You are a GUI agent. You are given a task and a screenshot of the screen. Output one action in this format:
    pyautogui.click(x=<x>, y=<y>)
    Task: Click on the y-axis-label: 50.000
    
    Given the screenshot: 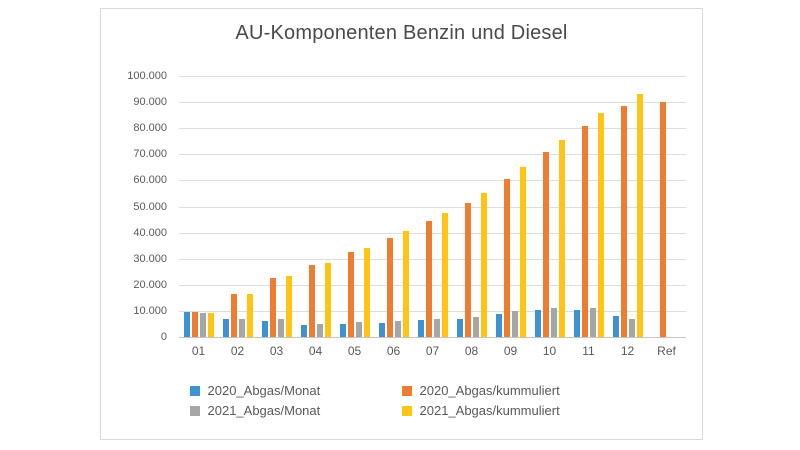 What is the action you would take?
    pyautogui.click(x=150, y=206)
    